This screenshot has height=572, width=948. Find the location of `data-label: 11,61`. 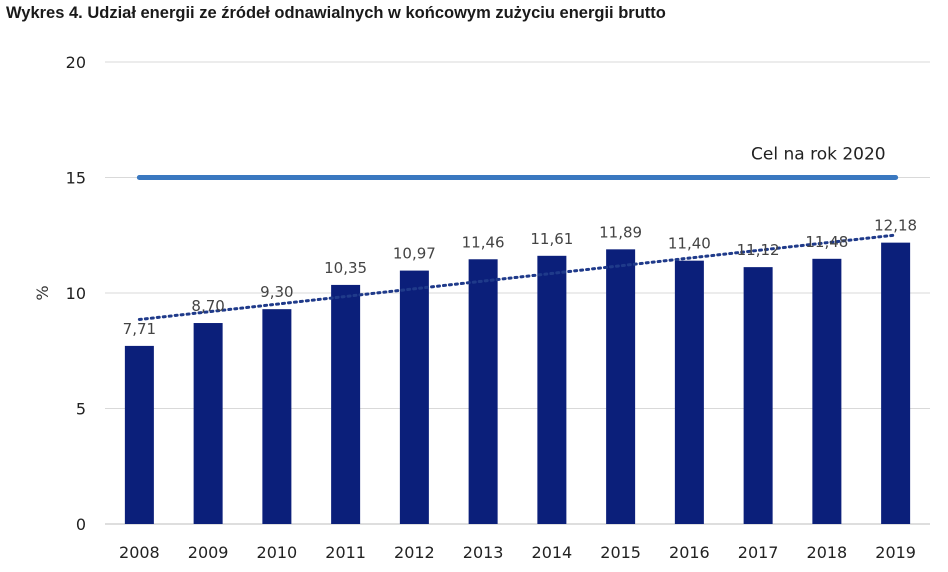

data-label: 11,61 is located at coordinates (551, 239).